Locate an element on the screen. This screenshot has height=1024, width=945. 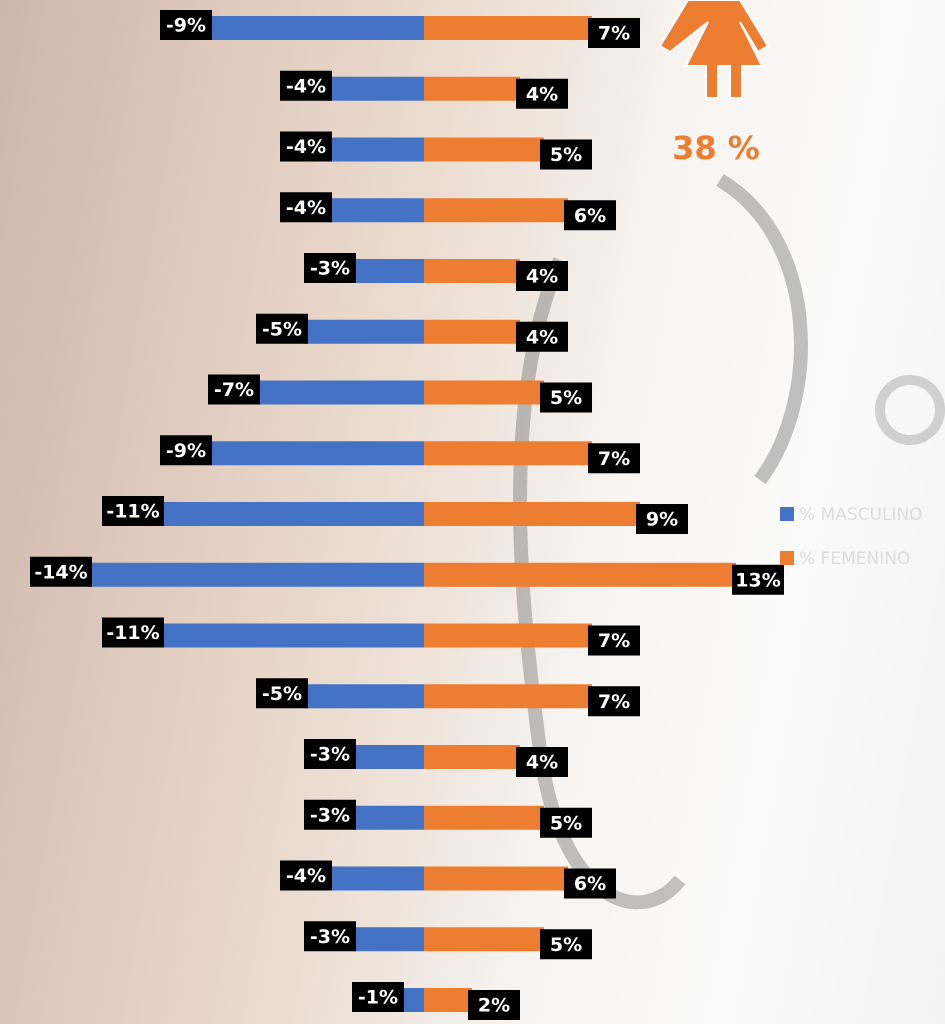
value-label: 2% is located at coordinates (494, 1006).